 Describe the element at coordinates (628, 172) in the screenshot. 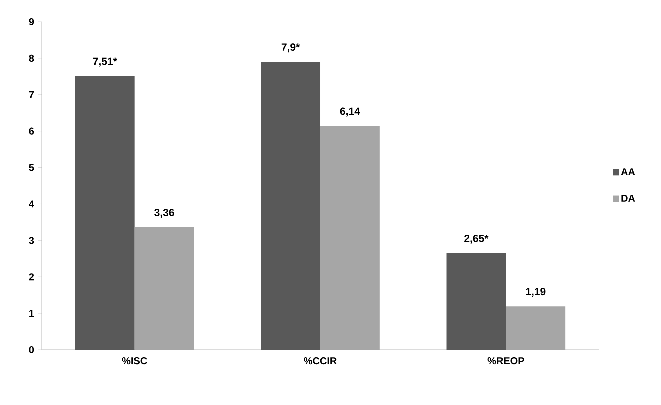

I see `legend-label: AA` at that location.